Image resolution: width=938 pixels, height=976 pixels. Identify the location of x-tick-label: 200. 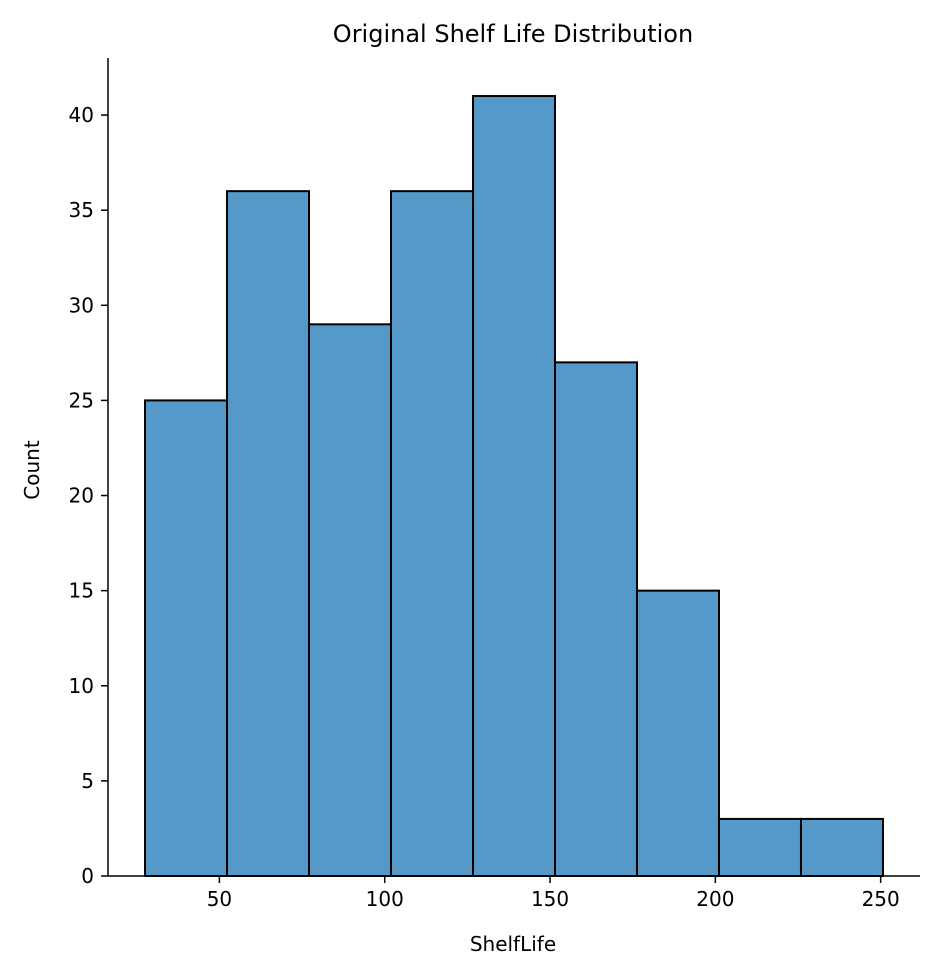
(715, 899).